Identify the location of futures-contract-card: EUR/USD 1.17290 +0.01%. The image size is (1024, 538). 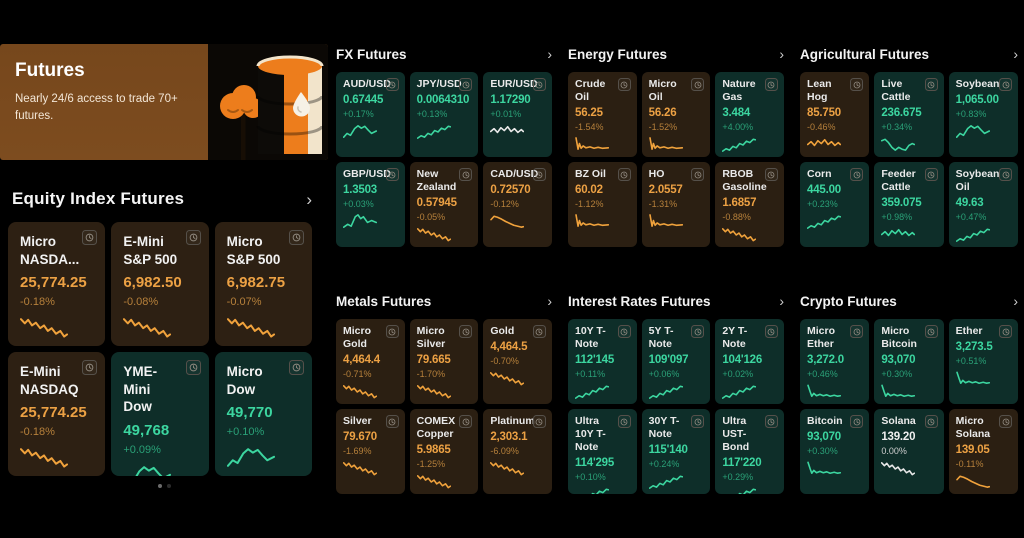
(517, 114).